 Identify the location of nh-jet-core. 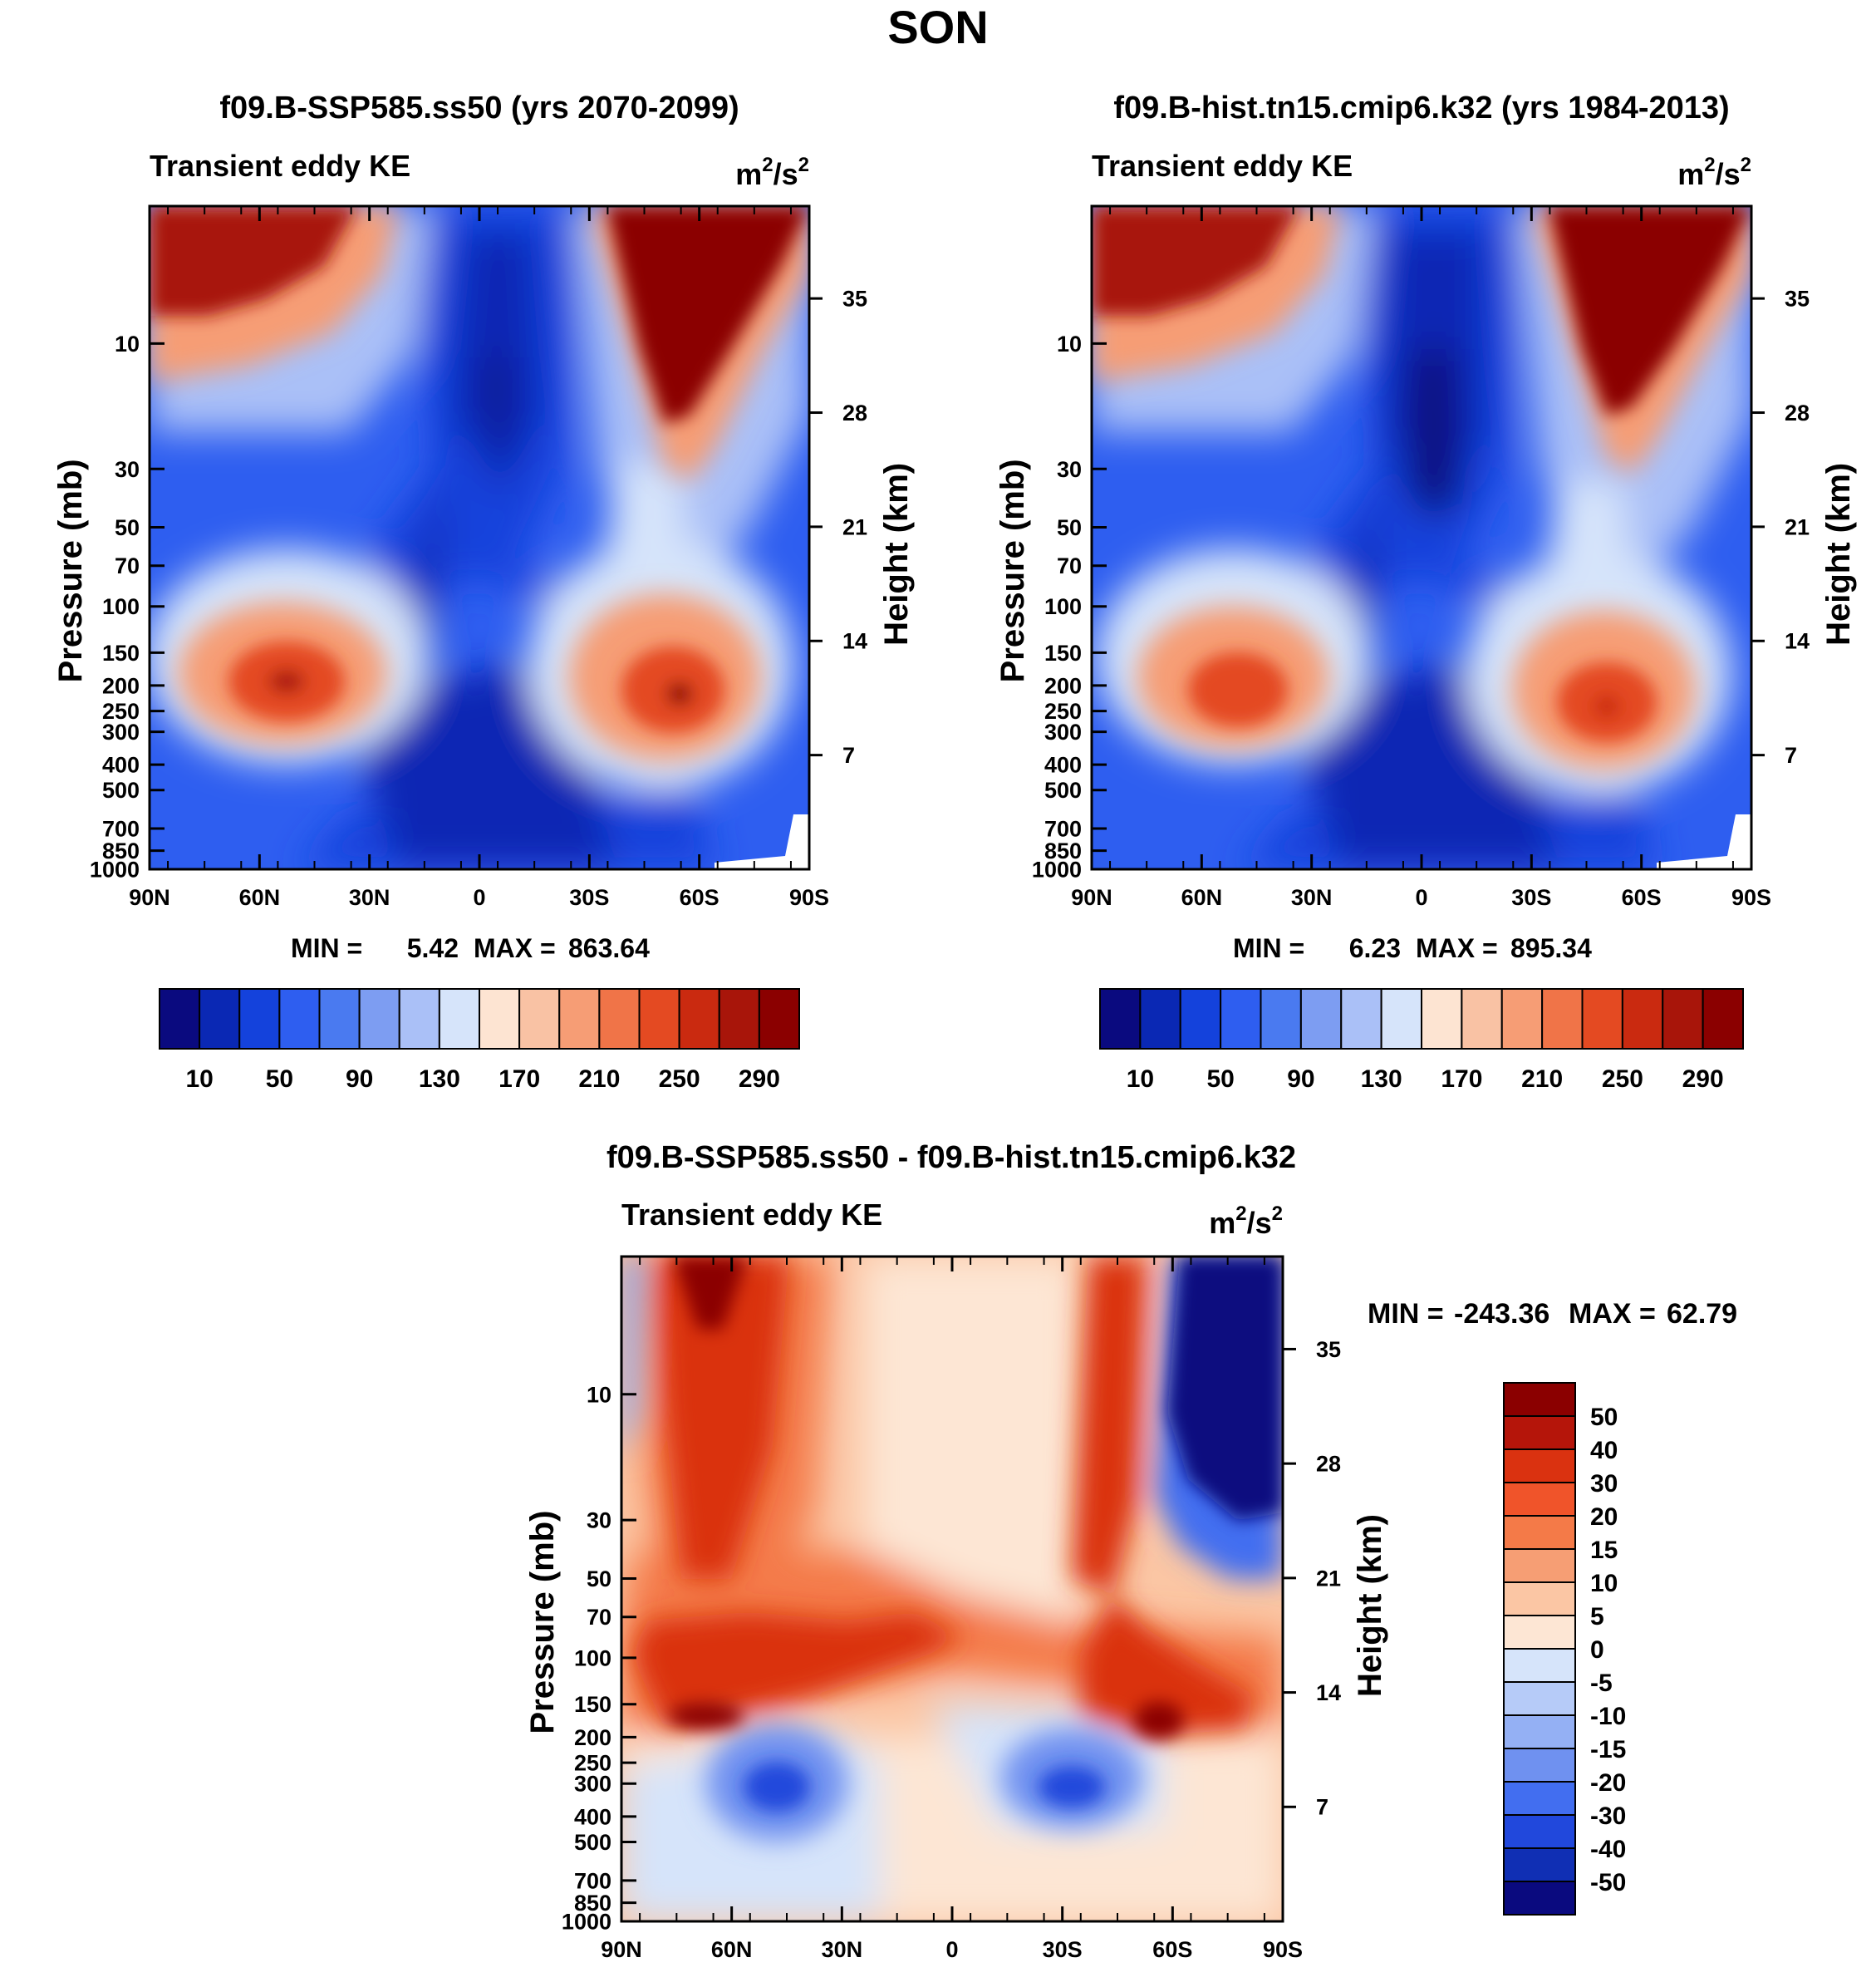
(706, 1716).